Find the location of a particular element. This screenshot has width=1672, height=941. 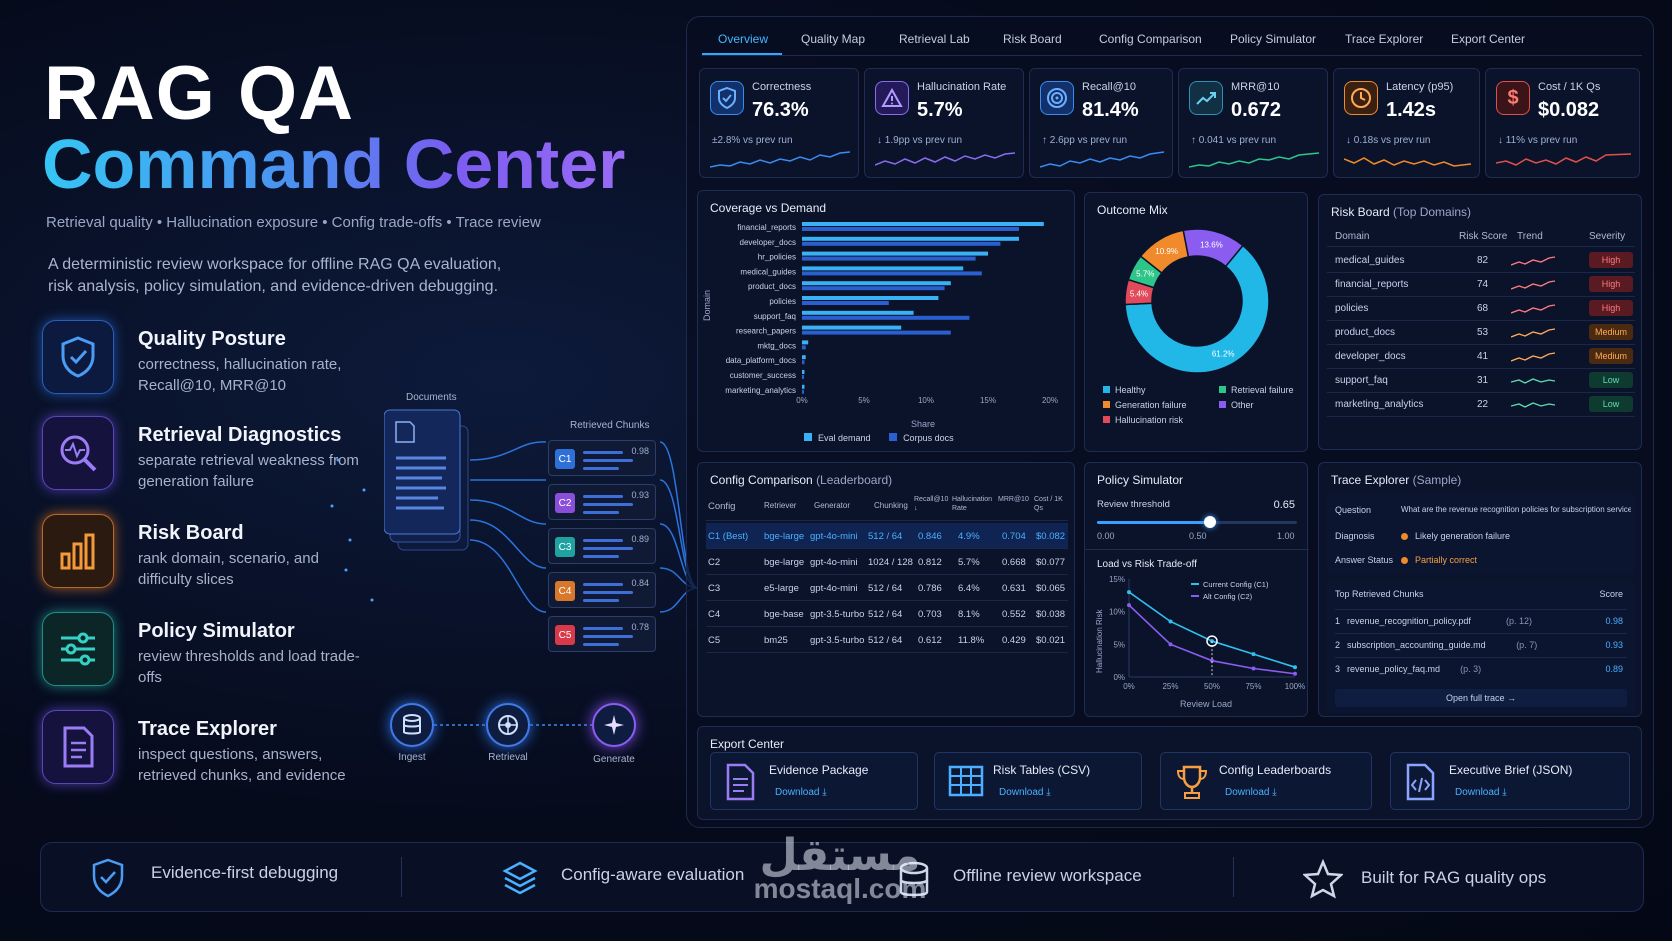

table-row: medical_guides 82 High is located at coordinates (1481, 261).